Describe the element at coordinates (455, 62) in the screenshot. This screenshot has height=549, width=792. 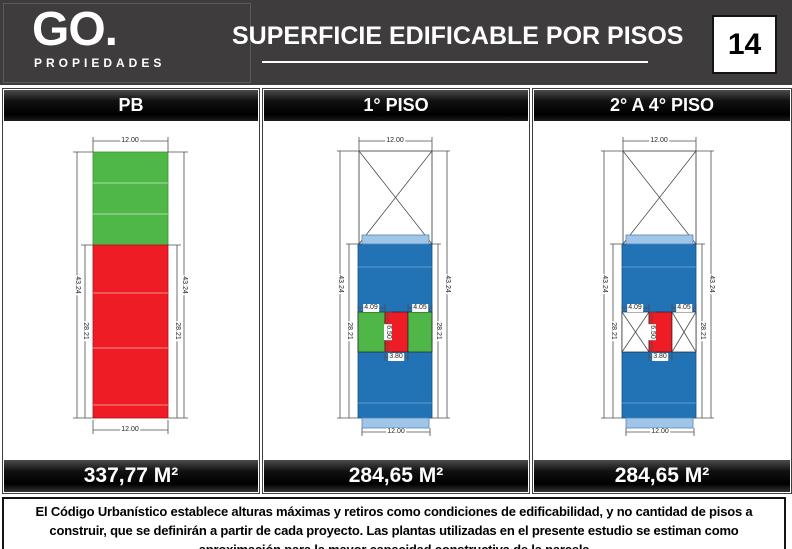
I see `title-underline` at that location.